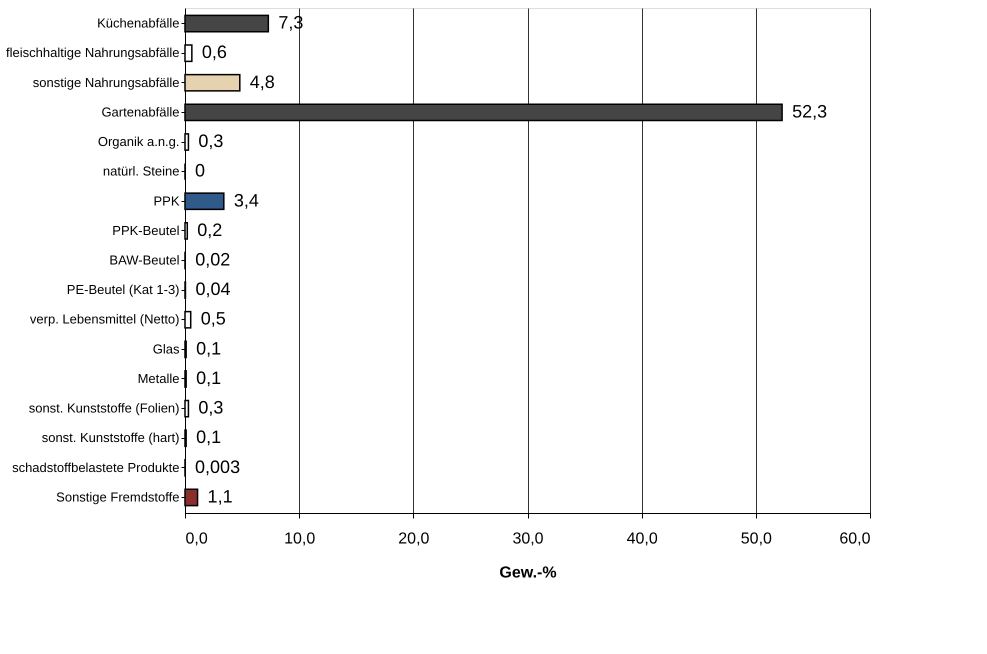  What do you see at coordinates (220, 496) in the screenshot?
I see `data-label: 1,1` at bounding box center [220, 496].